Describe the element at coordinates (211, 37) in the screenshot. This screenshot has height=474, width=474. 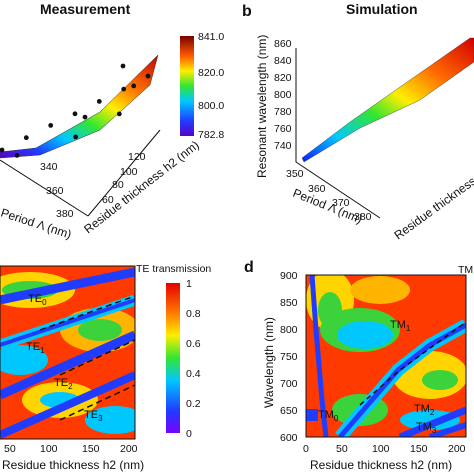
I see `a-cbar-tick-0: 841.0` at that location.